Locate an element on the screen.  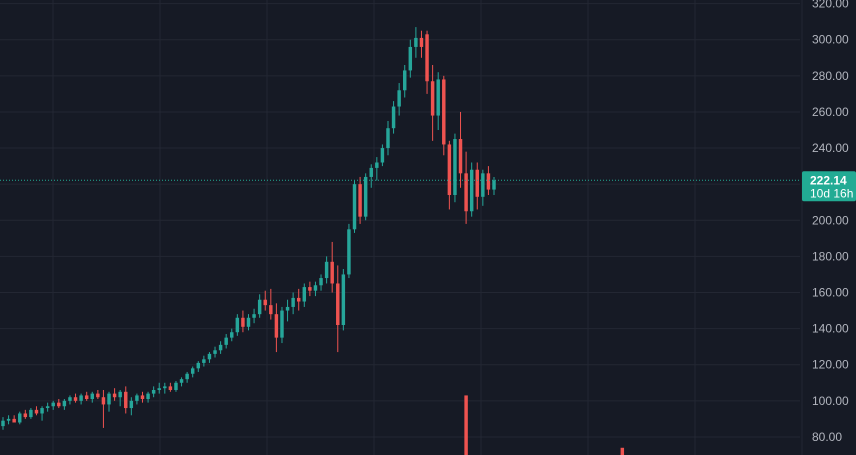
y-tick-label: 240.00 is located at coordinates (830, 148).